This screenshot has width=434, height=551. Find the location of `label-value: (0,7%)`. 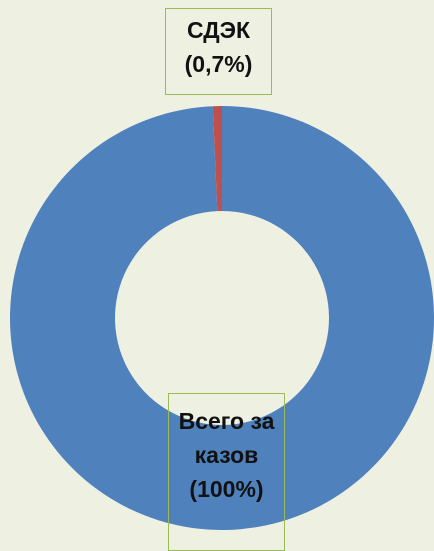

label-value: (0,7%) is located at coordinates (218, 64).